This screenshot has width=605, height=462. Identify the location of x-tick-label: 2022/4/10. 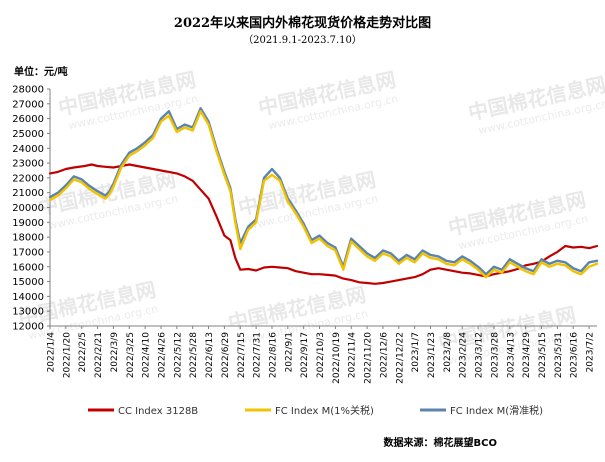
(147, 355).